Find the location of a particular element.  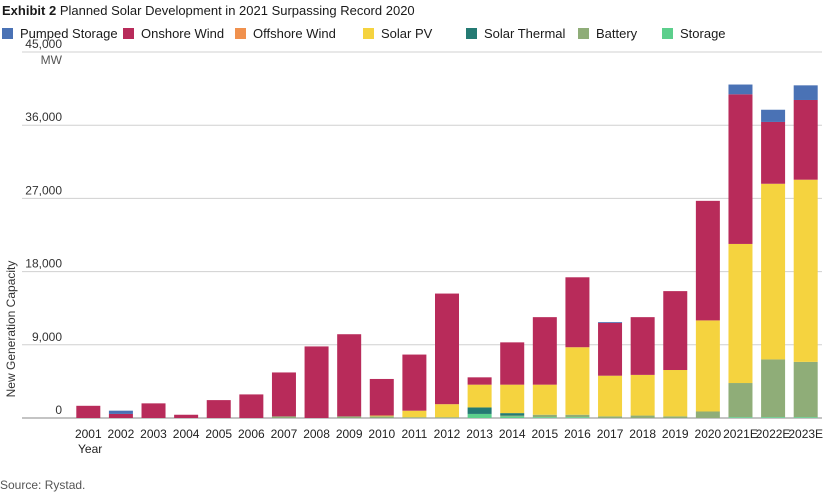

x-tick-label: 2004 is located at coordinates (186, 434).